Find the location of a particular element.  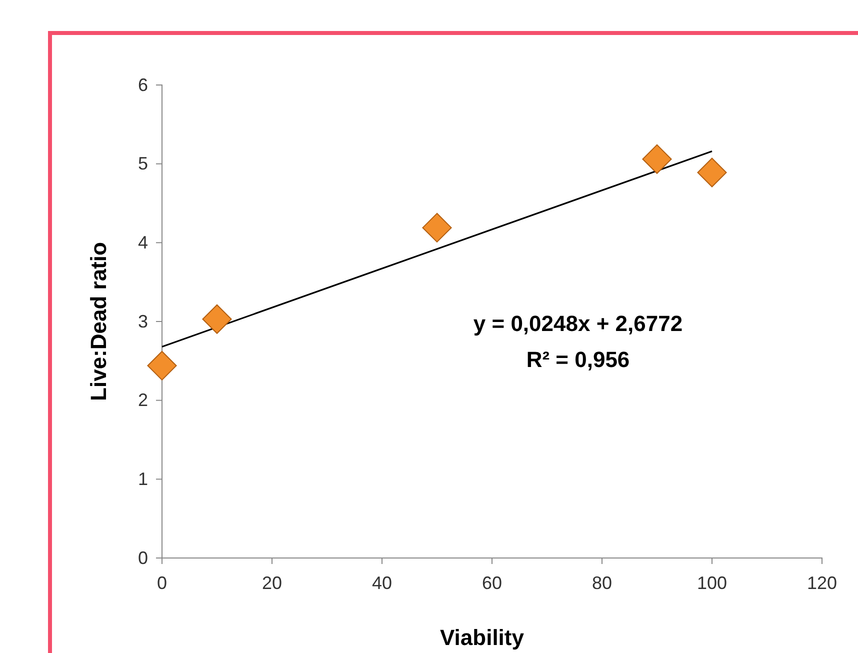

x-axis-title: Viability is located at coordinates (482, 637).